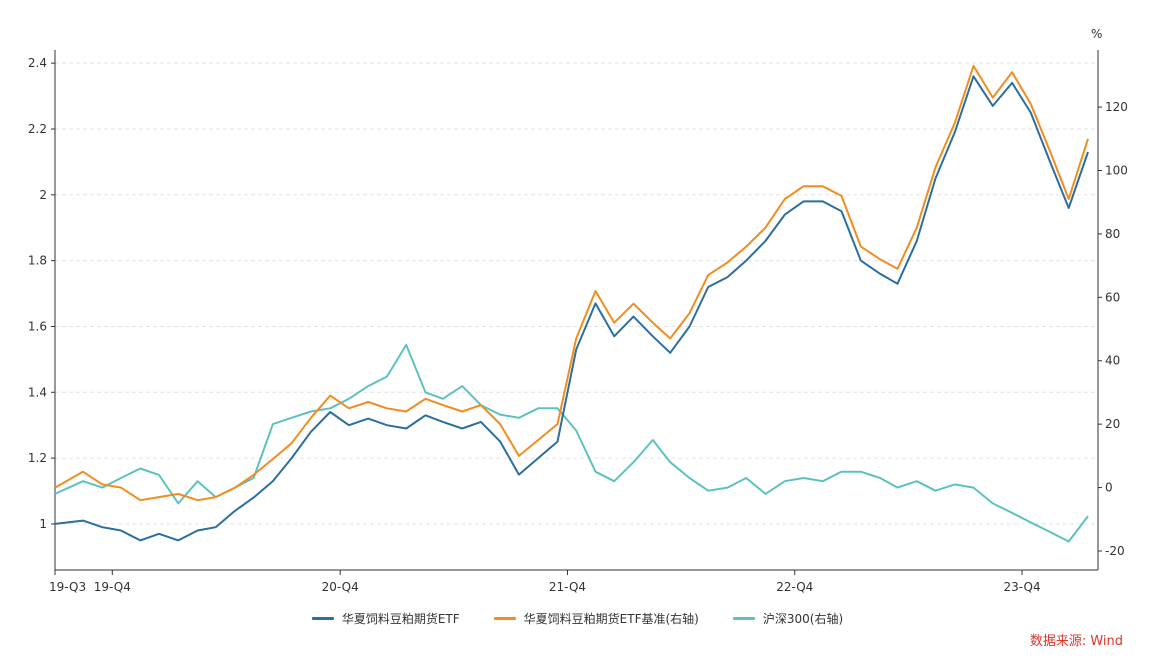 This screenshot has height=658, width=1155. I want to click on left-tick-label: 2.2, so click(37, 129).